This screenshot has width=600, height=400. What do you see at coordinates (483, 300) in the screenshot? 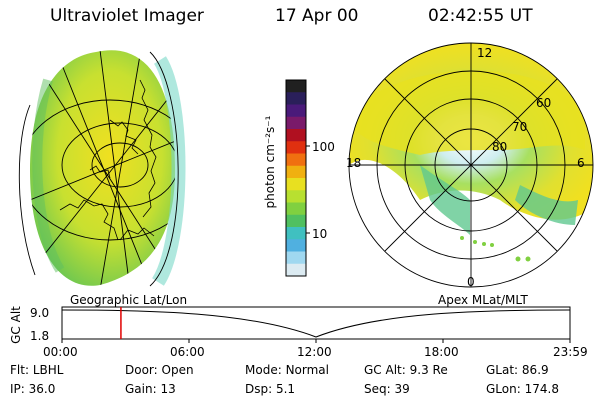
I see `apex-label: Apex MLat/MLT` at bounding box center [483, 300].